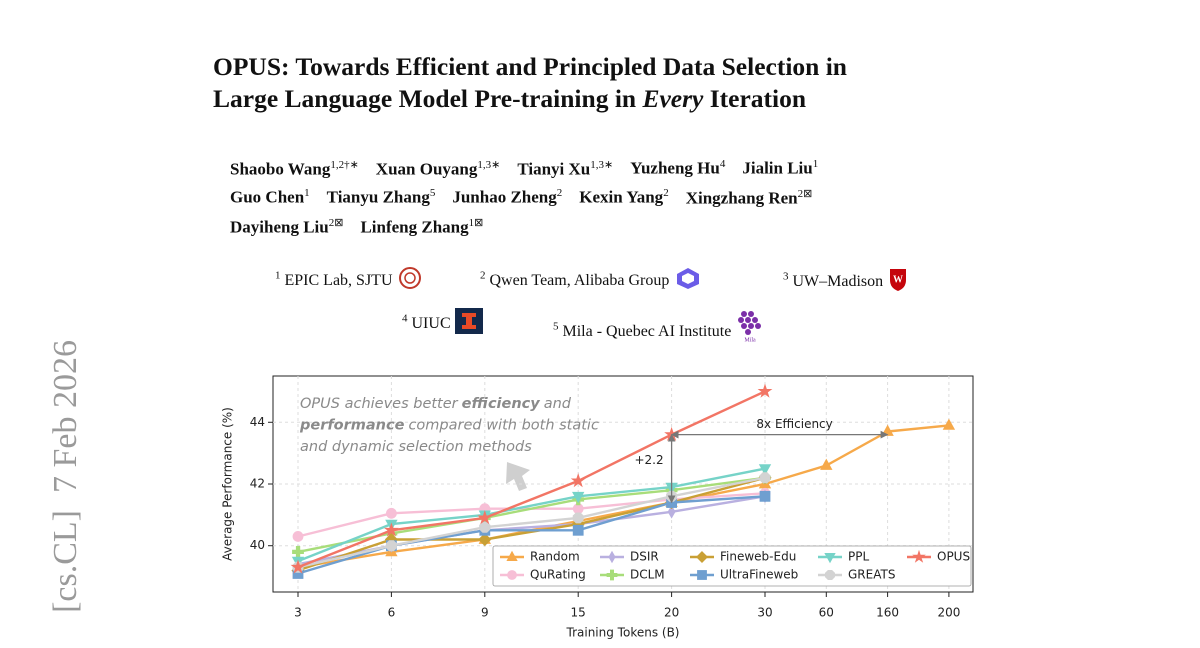 The height and width of the screenshot is (648, 1200). I want to click on author-name: Junhao Zheng, so click(504, 197).